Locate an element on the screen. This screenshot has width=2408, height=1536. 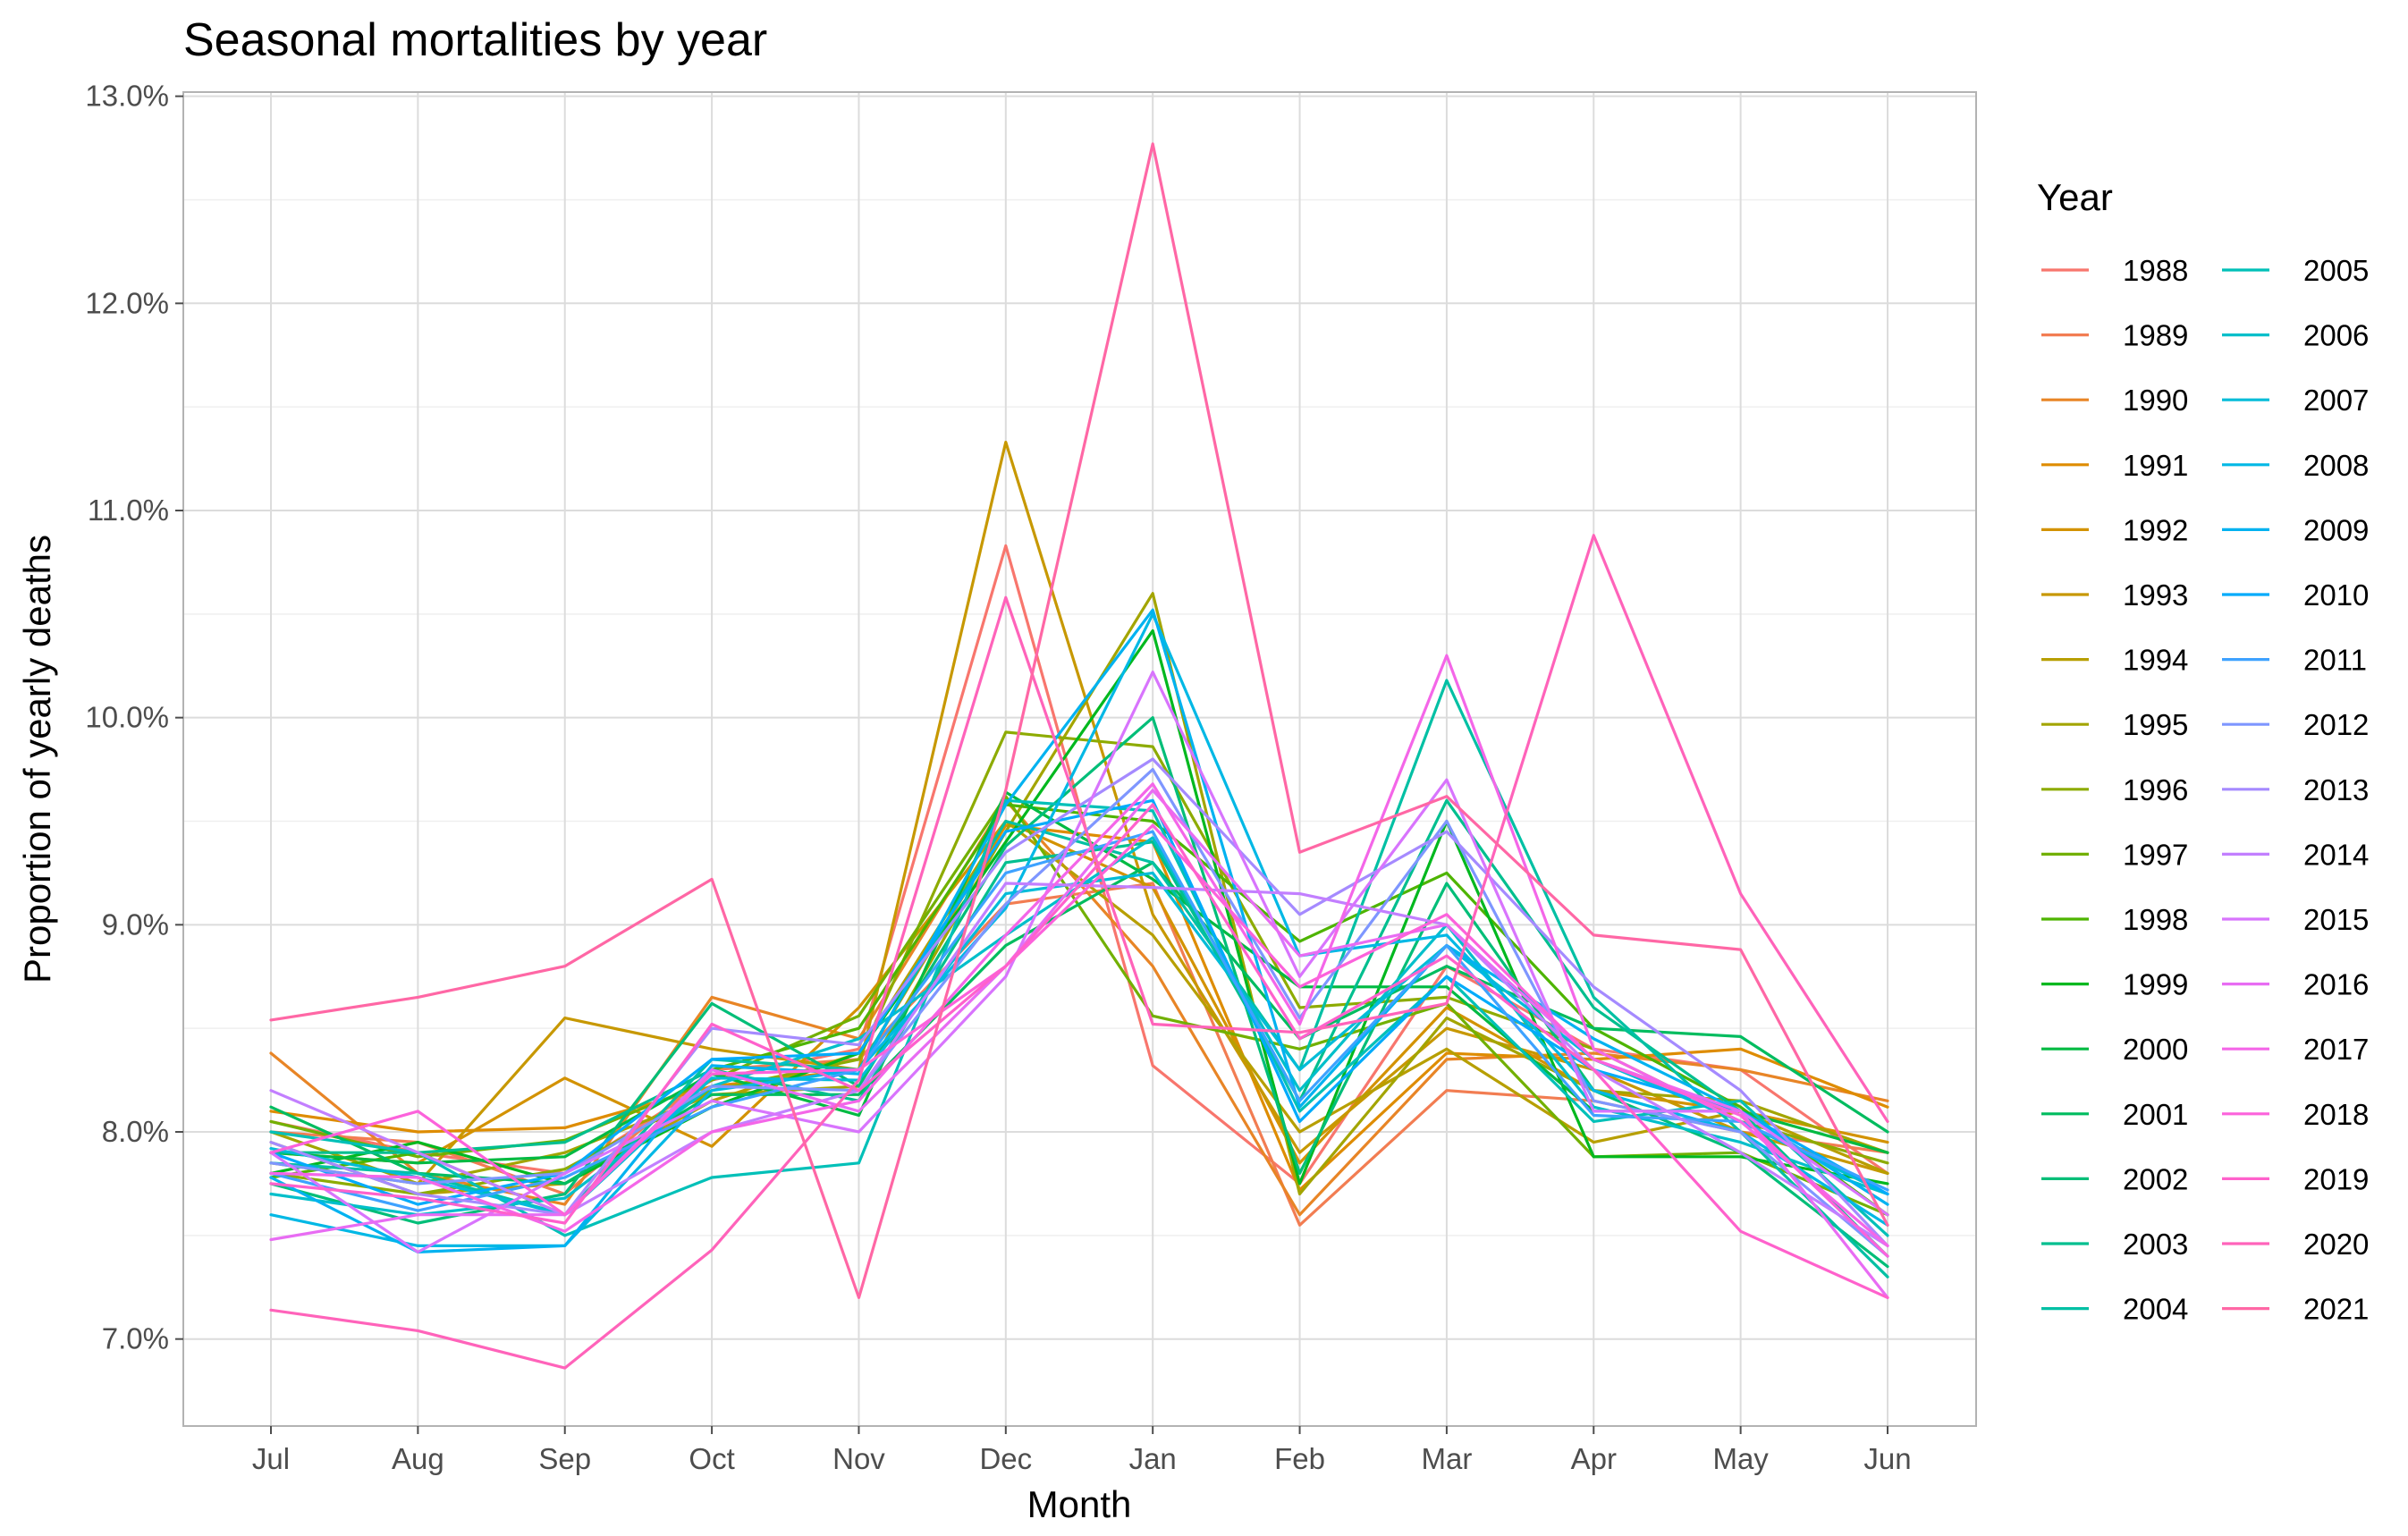
legend-label-2019: 2019 is located at coordinates (2336, 1178).